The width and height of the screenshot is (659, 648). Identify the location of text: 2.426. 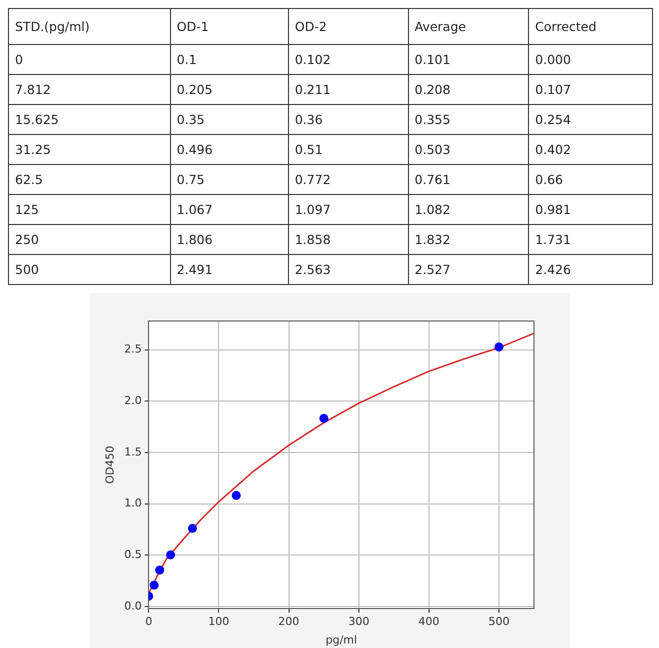
(590, 269).